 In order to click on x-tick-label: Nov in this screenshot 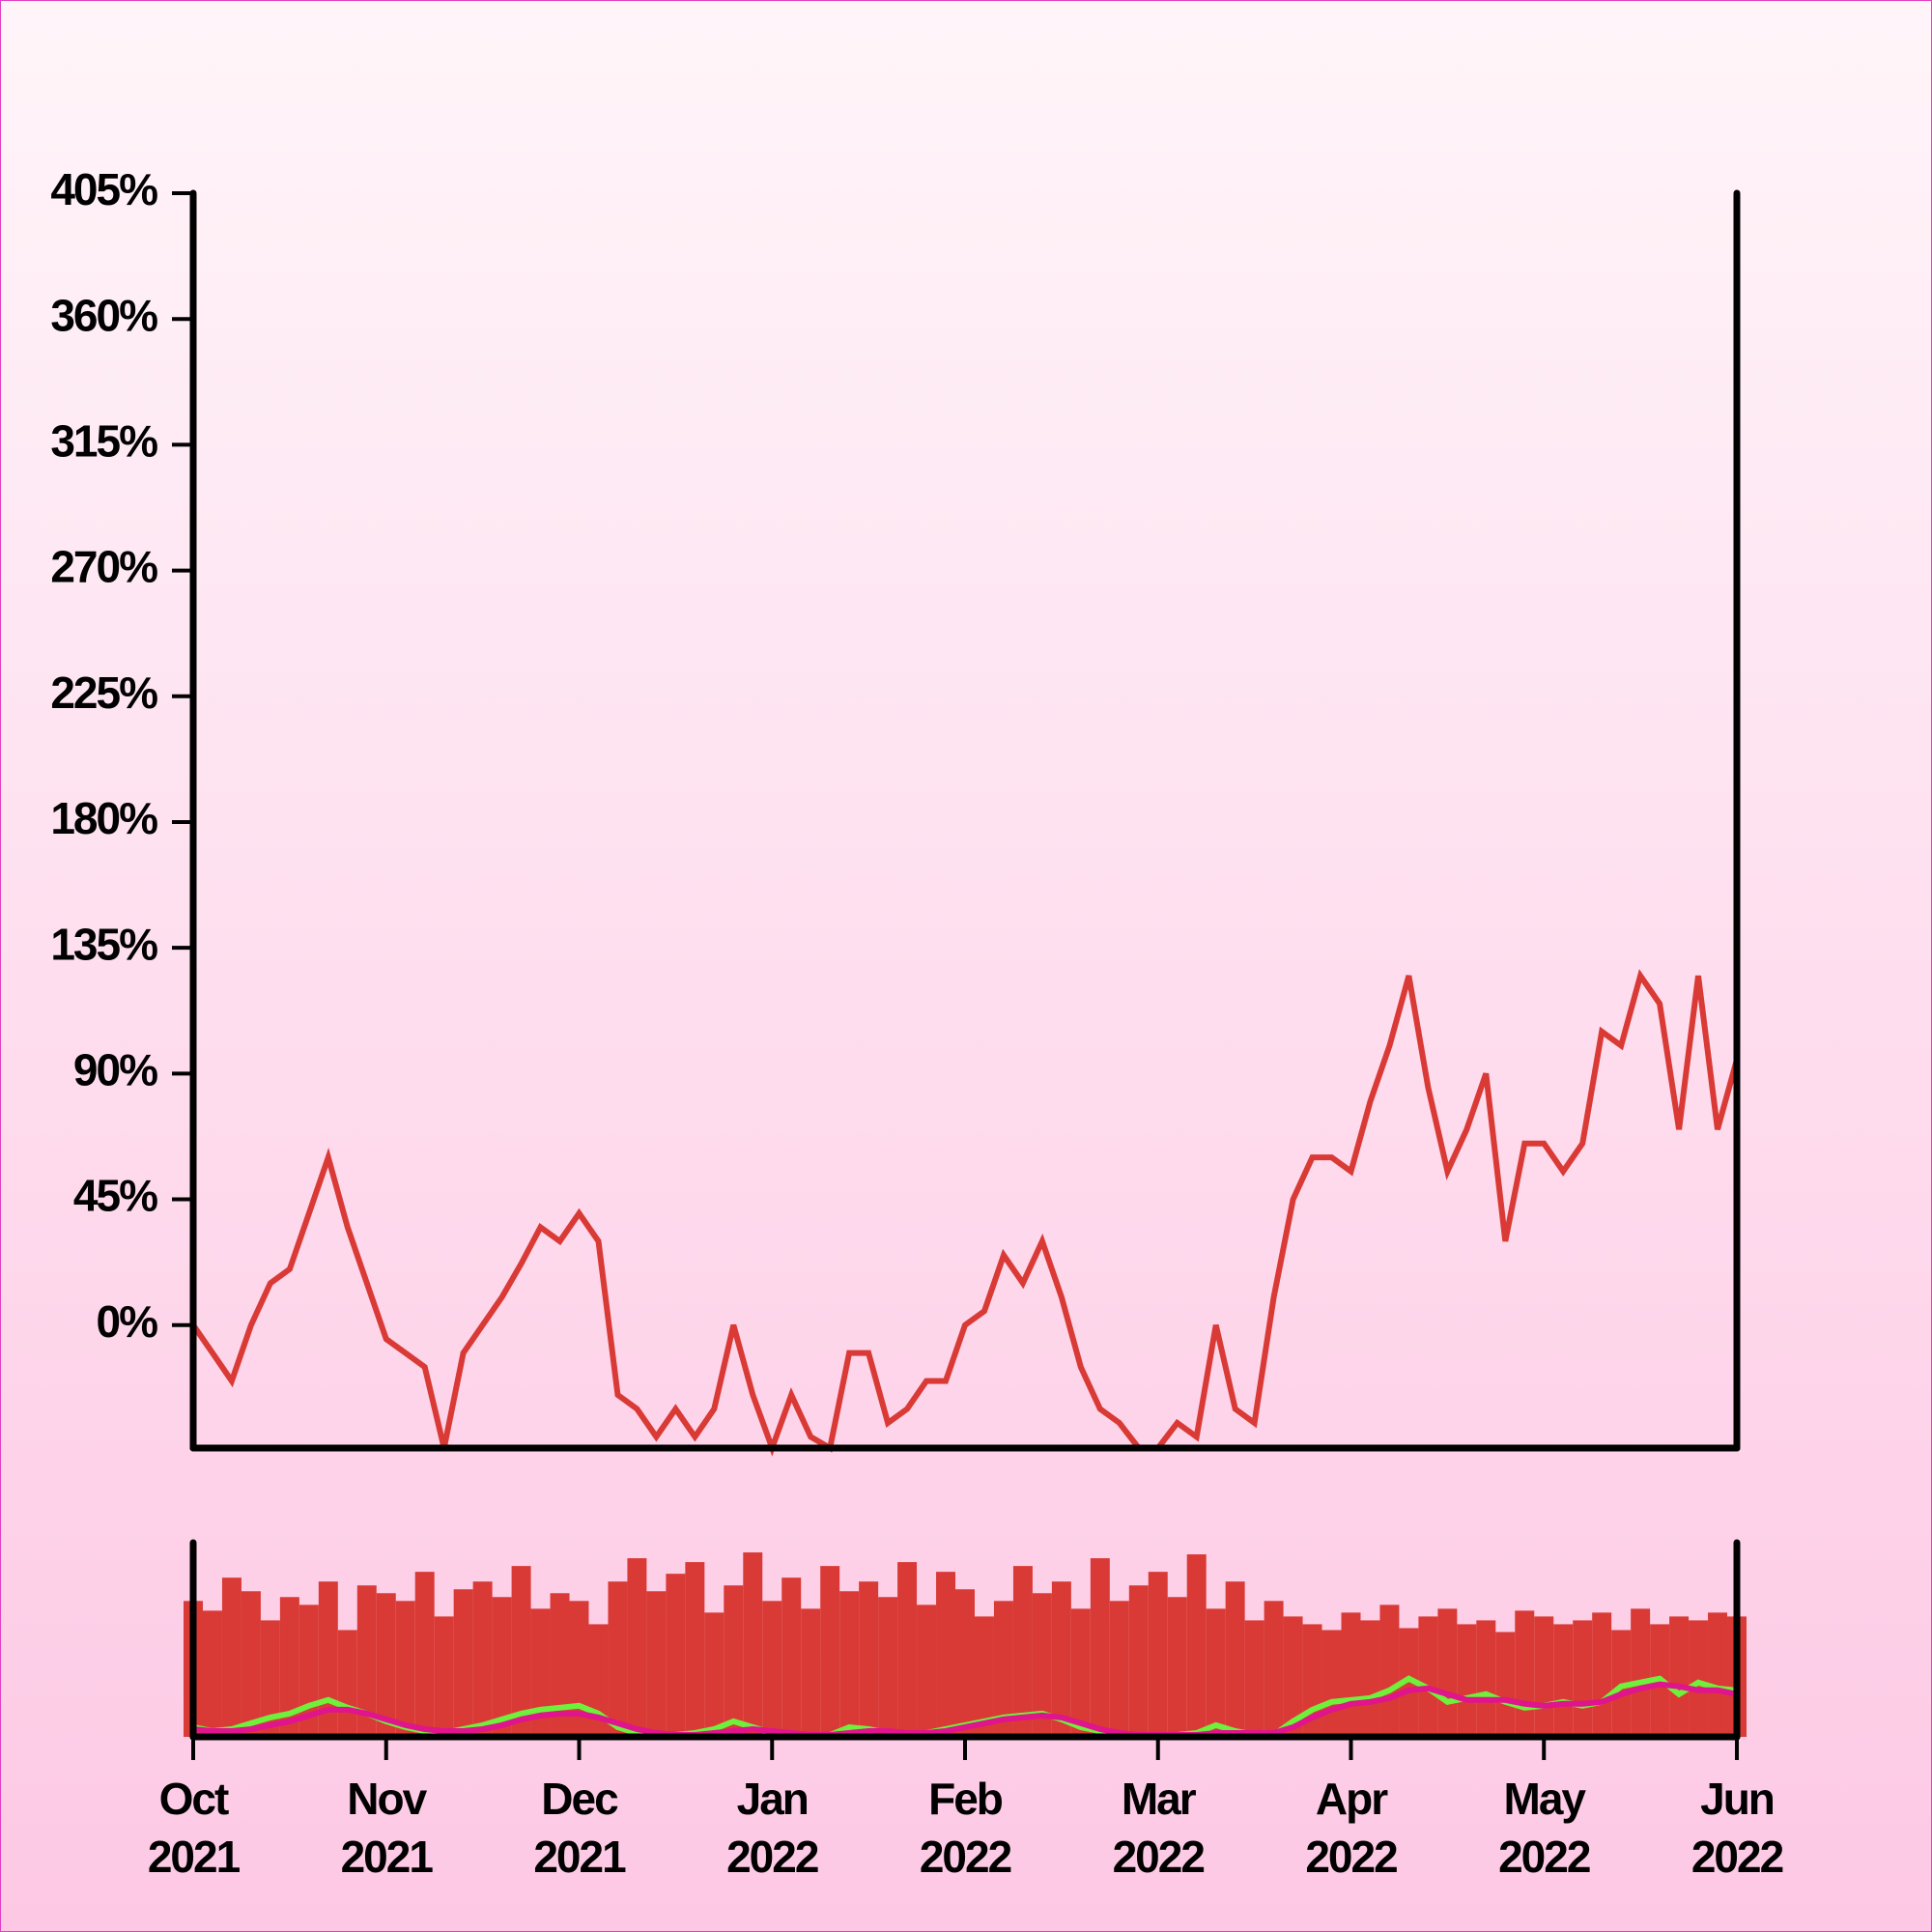, I will do `click(387, 1799)`.